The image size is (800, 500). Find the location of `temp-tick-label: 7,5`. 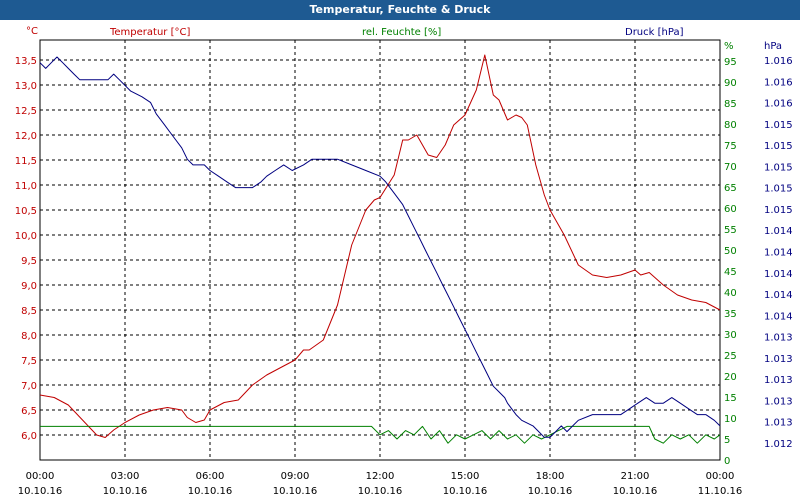

temp-tick-label: 7,5 is located at coordinates (29, 361).